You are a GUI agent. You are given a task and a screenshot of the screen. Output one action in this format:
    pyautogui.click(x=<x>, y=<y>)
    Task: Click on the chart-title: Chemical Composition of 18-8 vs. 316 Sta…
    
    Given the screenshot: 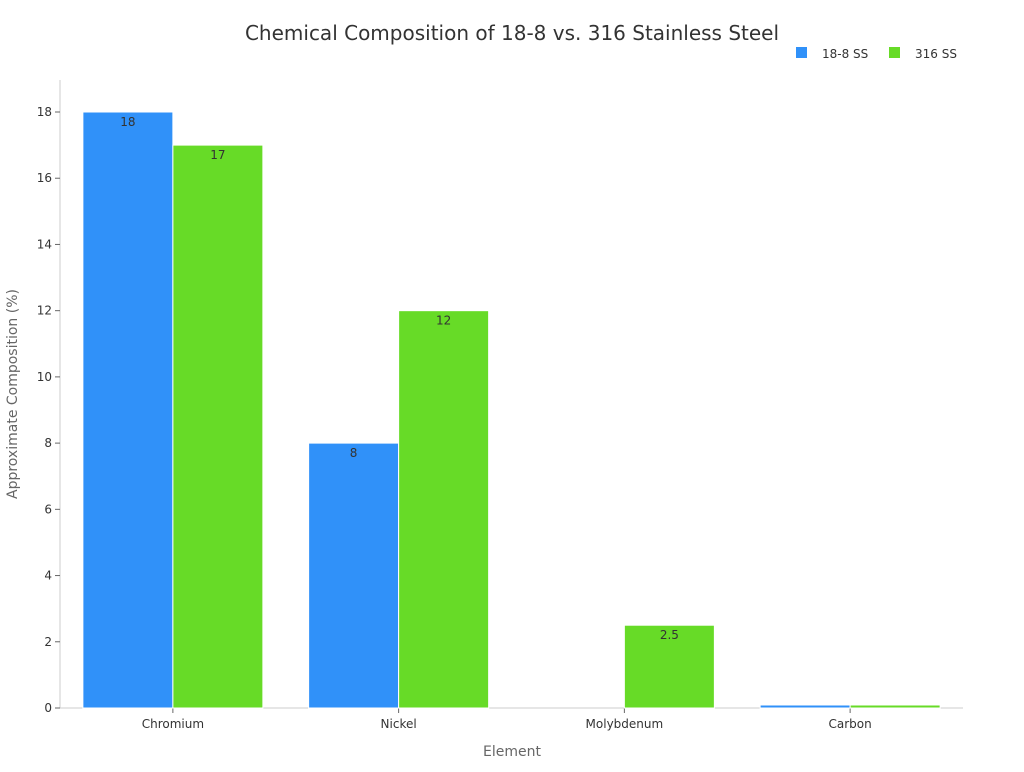 What is the action you would take?
    pyautogui.click(x=512, y=33)
    